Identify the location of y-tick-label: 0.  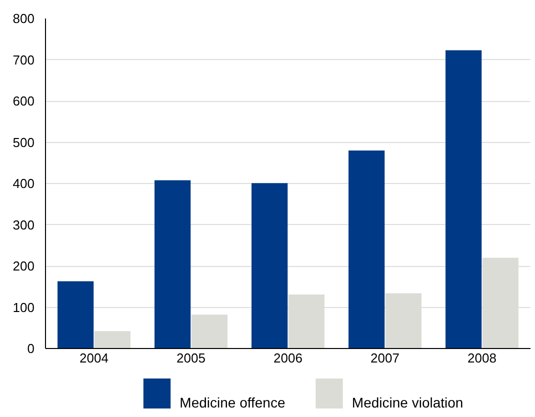
(31, 348).